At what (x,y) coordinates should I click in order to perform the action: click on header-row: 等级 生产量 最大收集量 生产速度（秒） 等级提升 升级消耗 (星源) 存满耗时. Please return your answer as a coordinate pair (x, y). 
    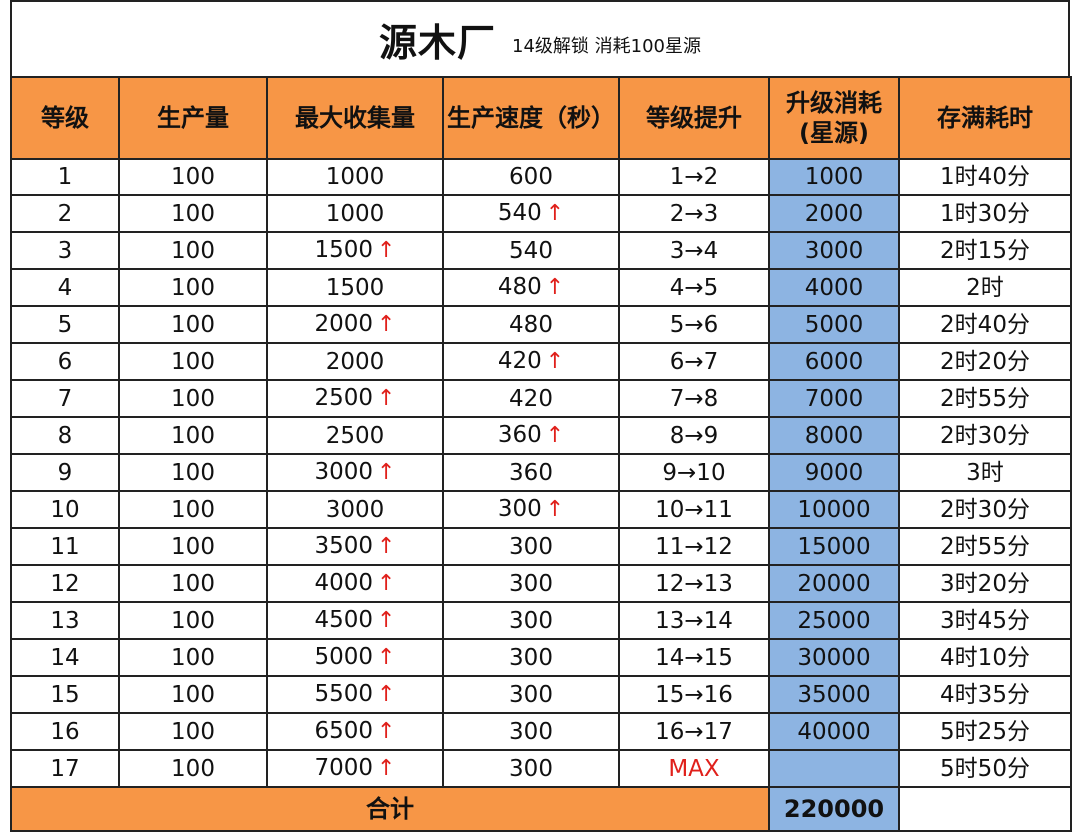
    Looking at the image, I should click on (541, 118).